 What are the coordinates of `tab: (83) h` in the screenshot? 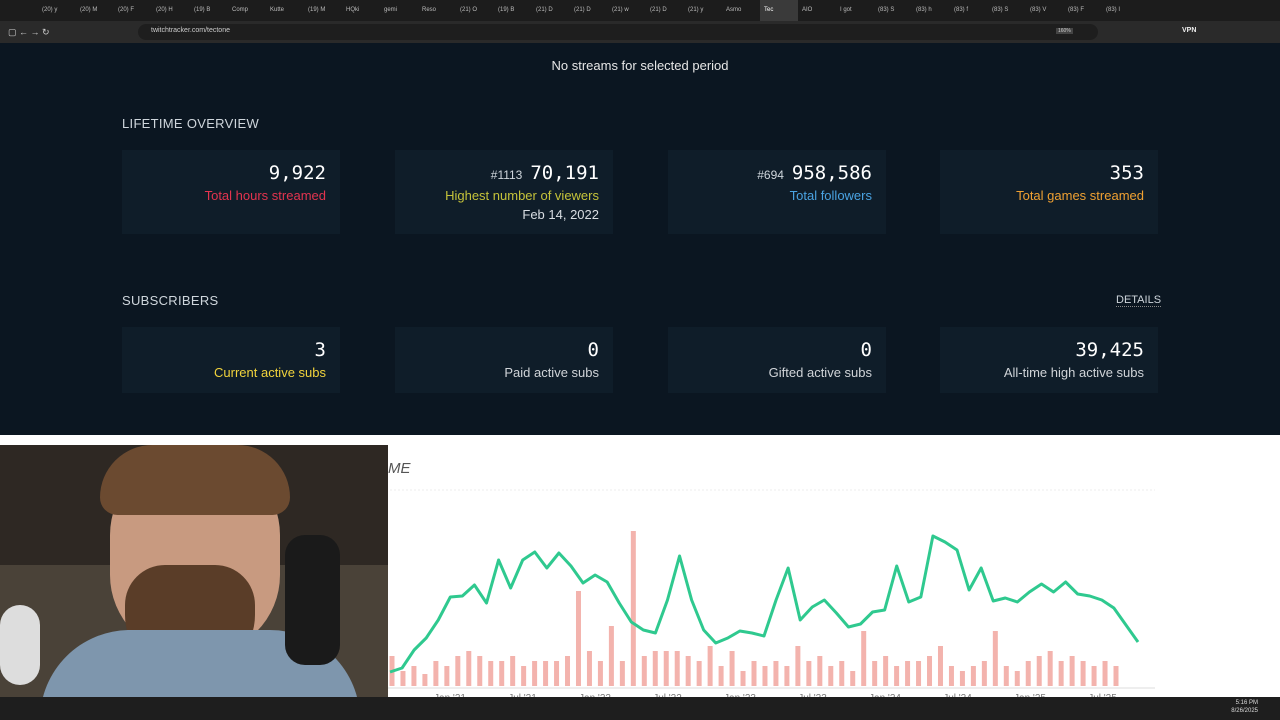 It's located at (924, 10).